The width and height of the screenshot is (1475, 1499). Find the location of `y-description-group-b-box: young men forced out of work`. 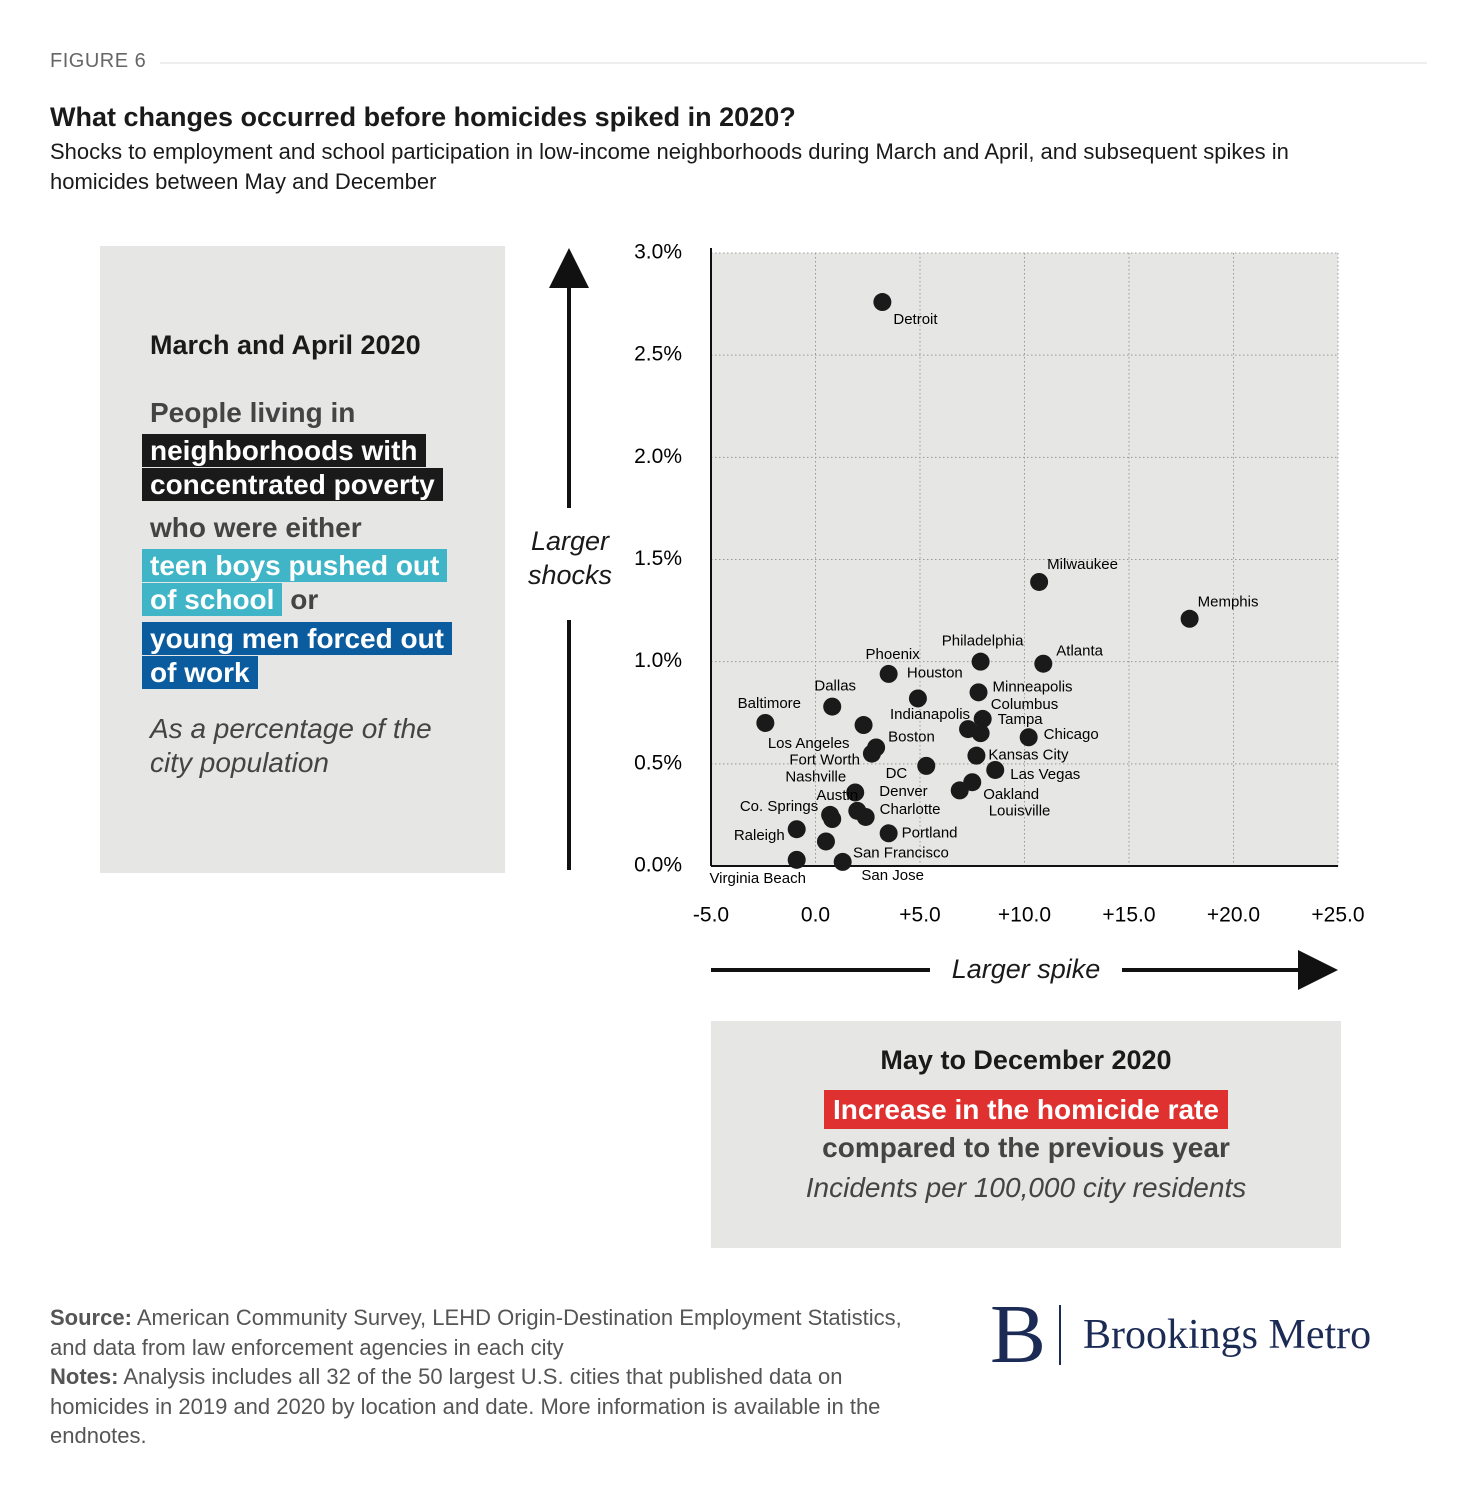

y-description-group-b-box: young men forced out of work is located at coordinates (307, 656).